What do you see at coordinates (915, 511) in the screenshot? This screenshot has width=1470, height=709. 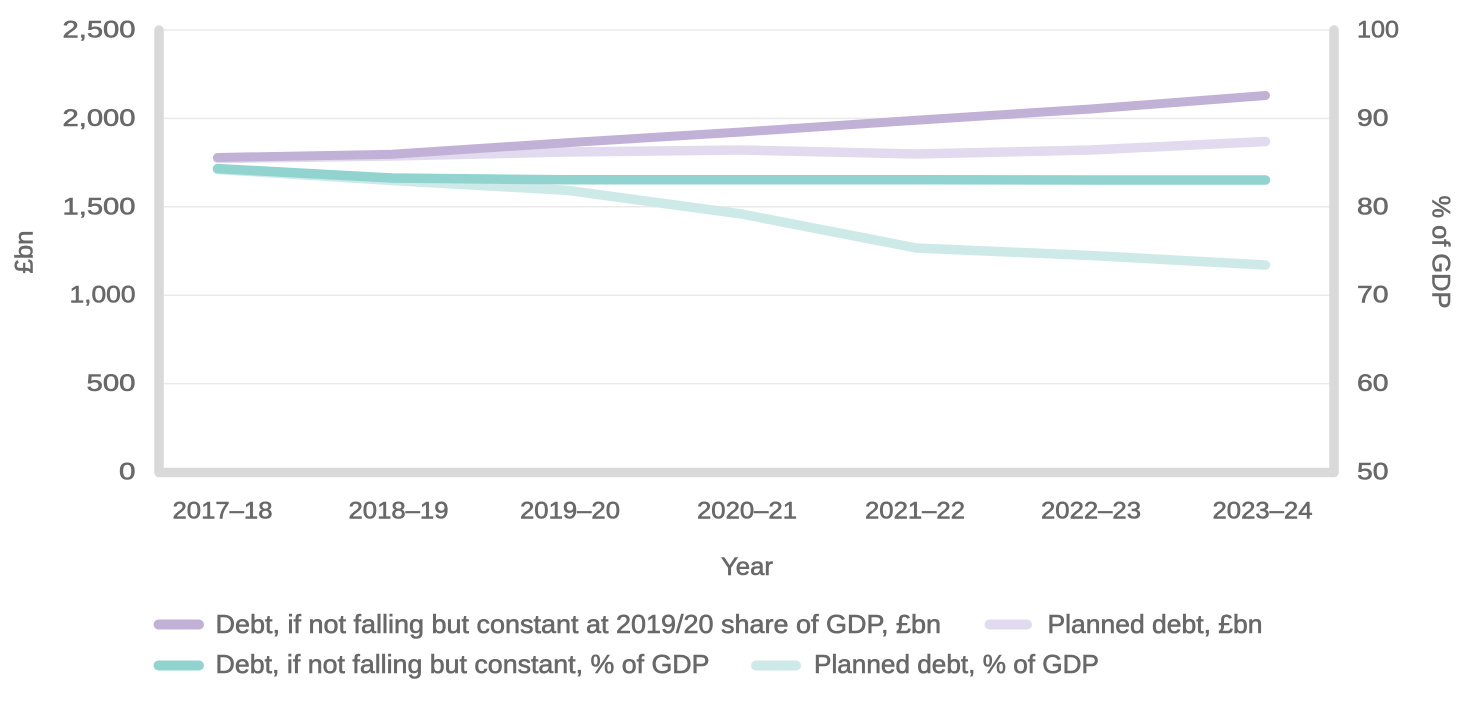 I see `svg-text: 2021–22` at bounding box center [915, 511].